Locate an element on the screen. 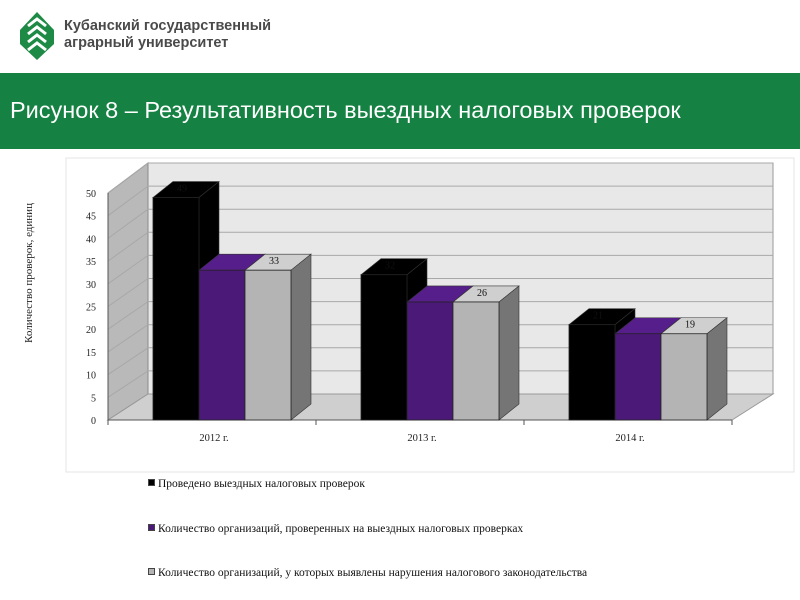  y-tick-label: 0 is located at coordinates (93, 421).